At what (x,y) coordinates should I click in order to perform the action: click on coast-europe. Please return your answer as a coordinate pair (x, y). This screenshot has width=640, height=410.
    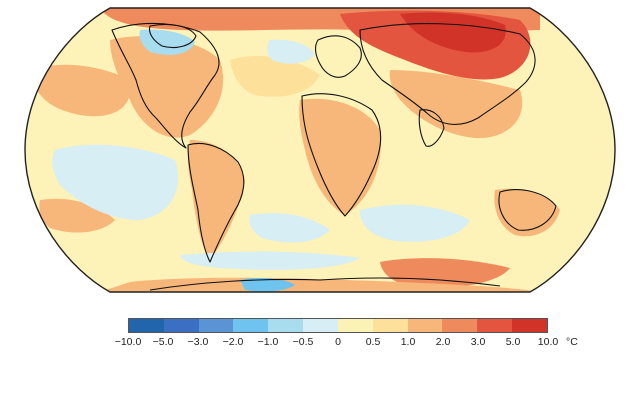
    Looking at the image, I should click on (338, 56).